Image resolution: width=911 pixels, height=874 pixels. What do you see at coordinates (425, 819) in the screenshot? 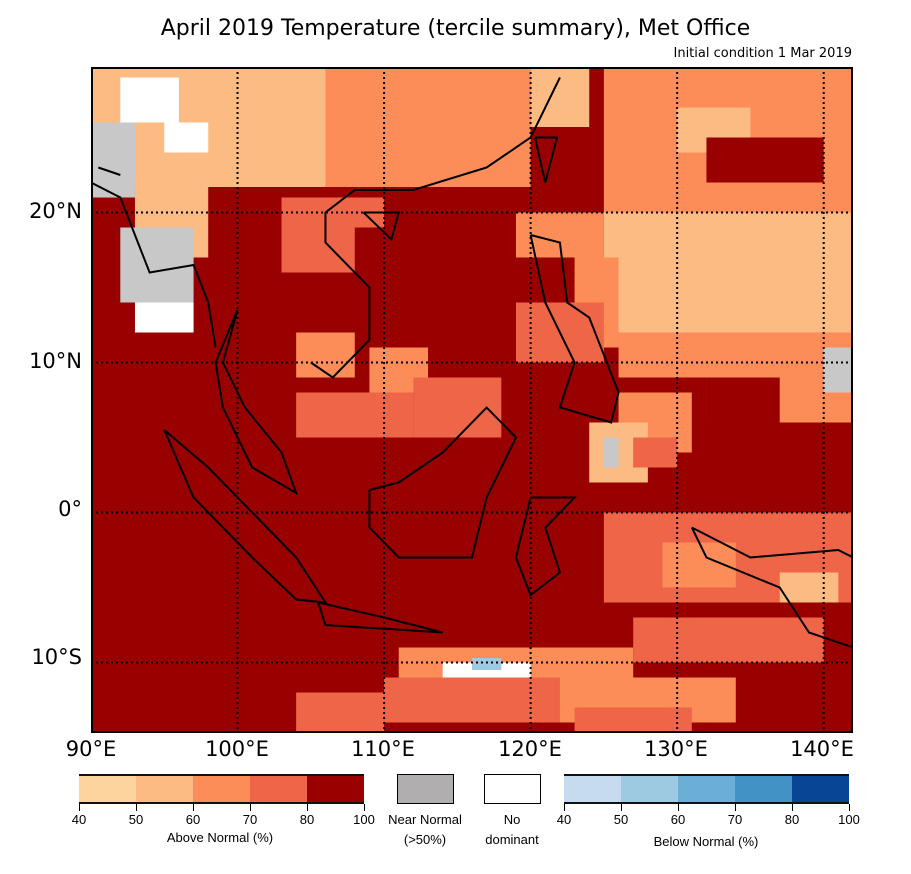
I see `near-normal-label: Near Normal` at bounding box center [425, 819].